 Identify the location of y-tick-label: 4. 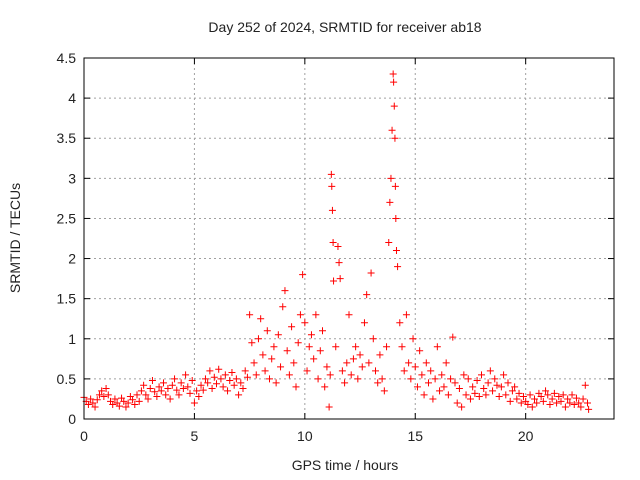
(72, 98).